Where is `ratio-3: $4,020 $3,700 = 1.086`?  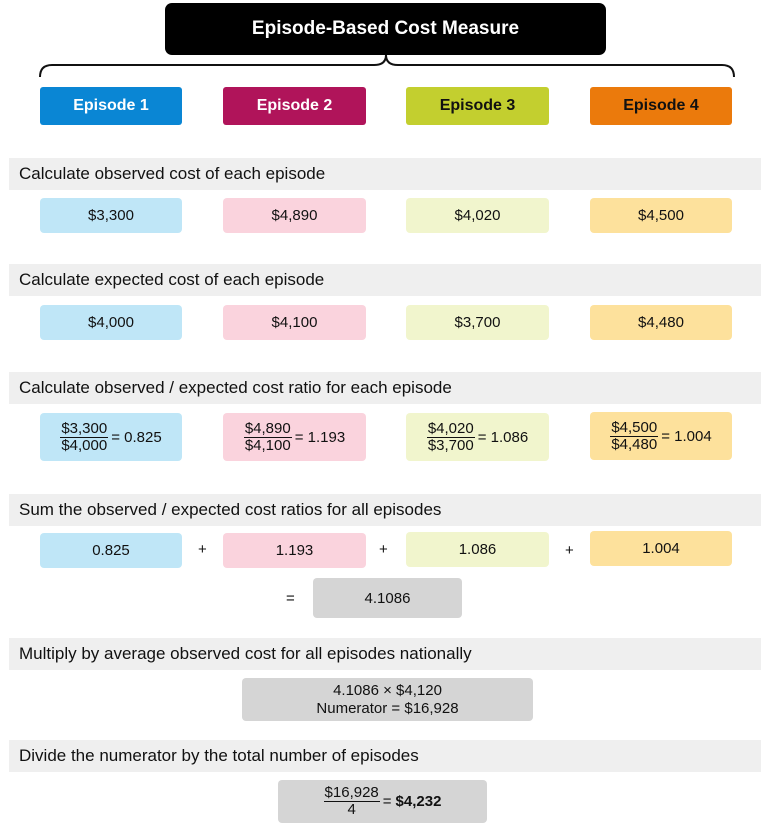 ratio-3: $4,020 $3,700 = 1.086 is located at coordinates (477, 437).